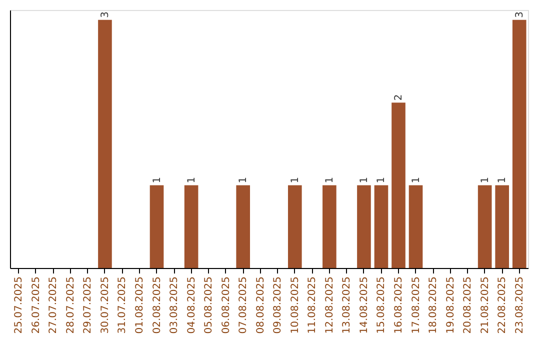  I want to click on x-tick-label: 18.08.2025, so click(434, 305).